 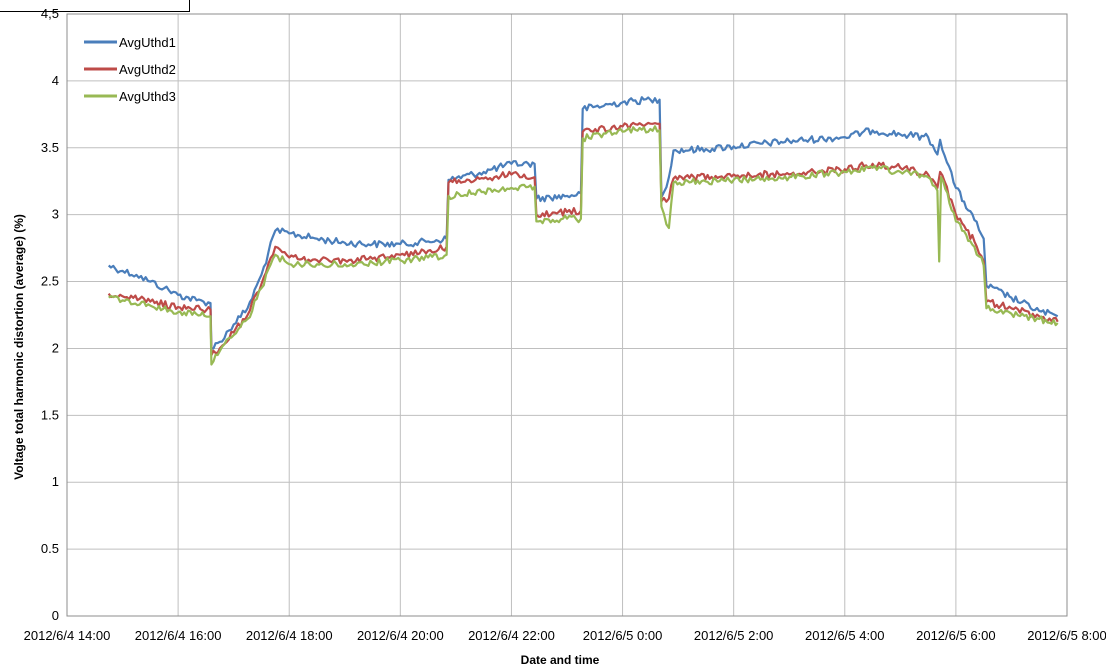 What do you see at coordinates (50, 314) in the screenshot?
I see `y-axis-ticks: 0 0.5 1 1.5 2 2.5 3 3.5 4 4,5` at bounding box center [50, 314].